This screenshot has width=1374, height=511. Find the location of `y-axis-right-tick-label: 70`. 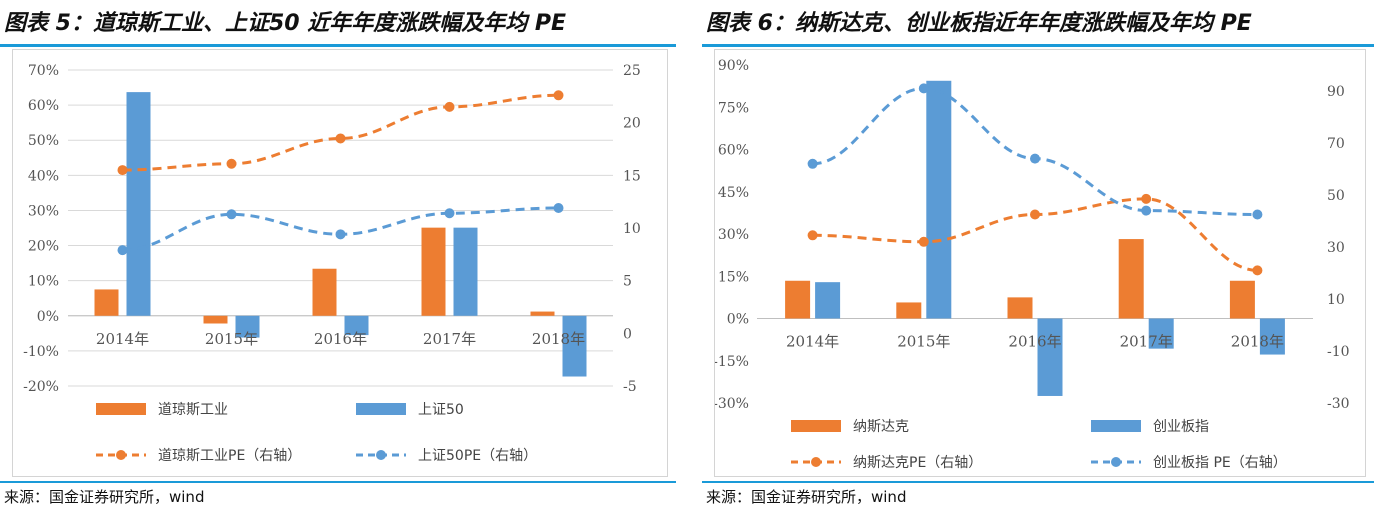

y-axis-right-tick-label: 70 is located at coordinates (1336, 144).